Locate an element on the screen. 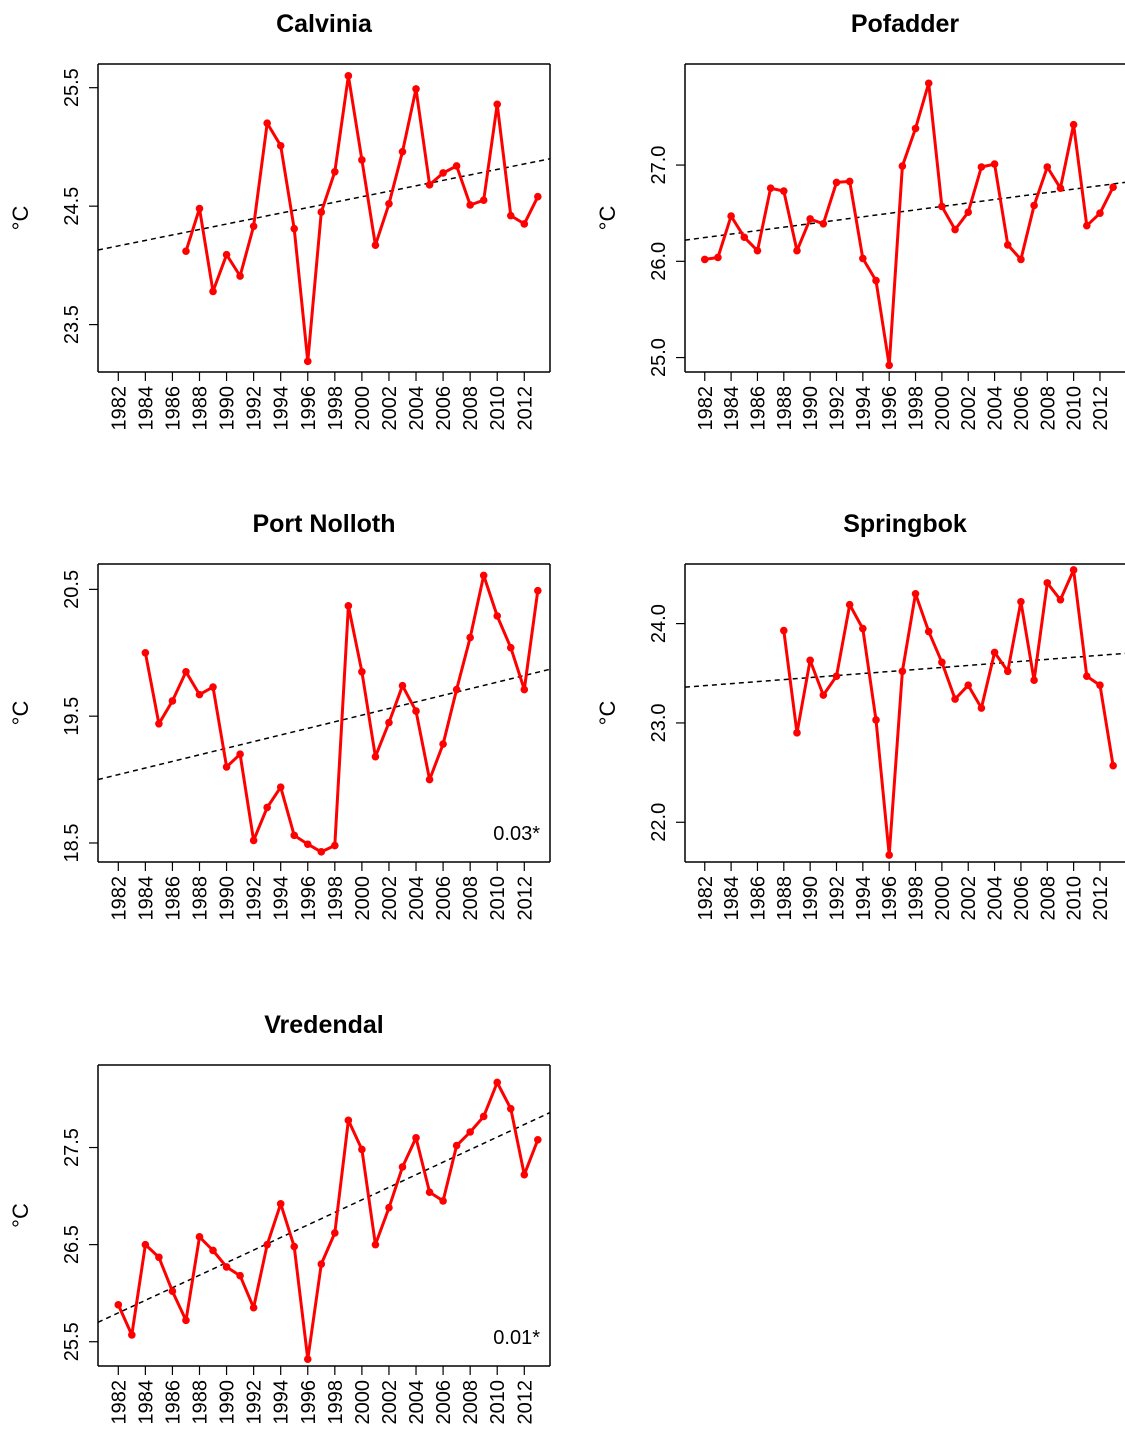  pofadder-x-tick-label: 2012 is located at coordinates (1101, 408).